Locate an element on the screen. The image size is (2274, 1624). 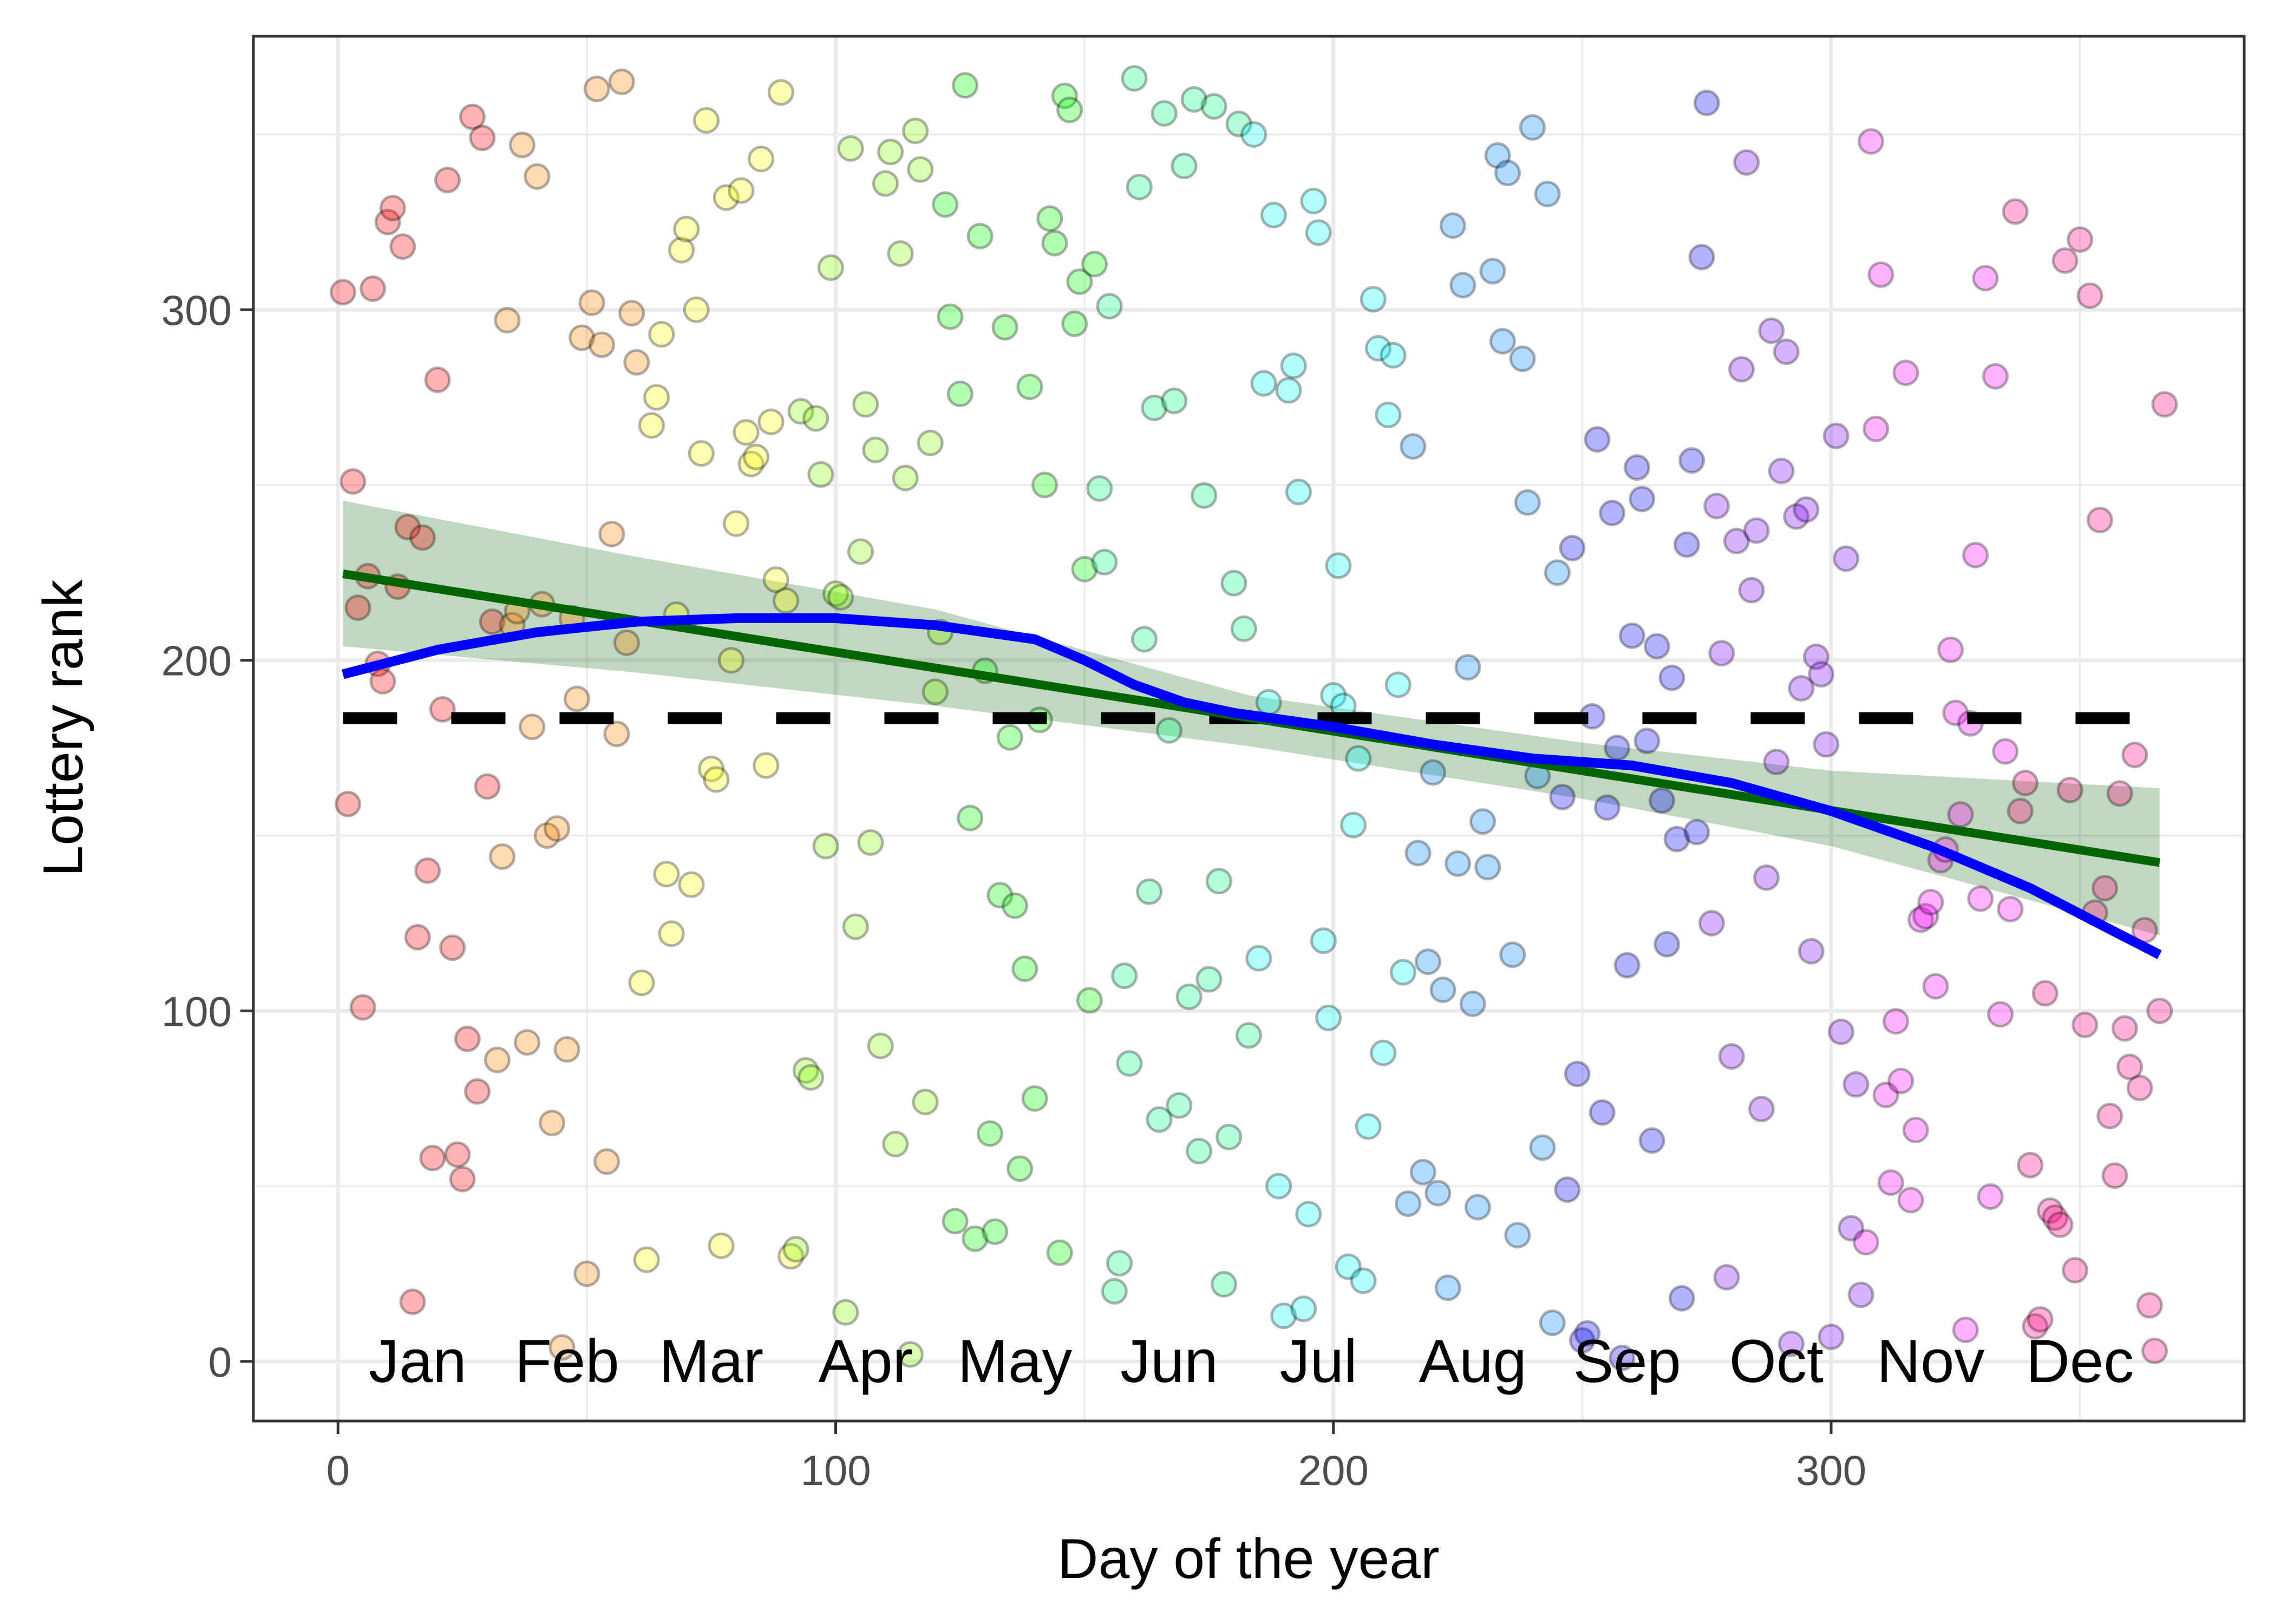
month-label-sep: Sep is located at coordinates (1627, 1361).